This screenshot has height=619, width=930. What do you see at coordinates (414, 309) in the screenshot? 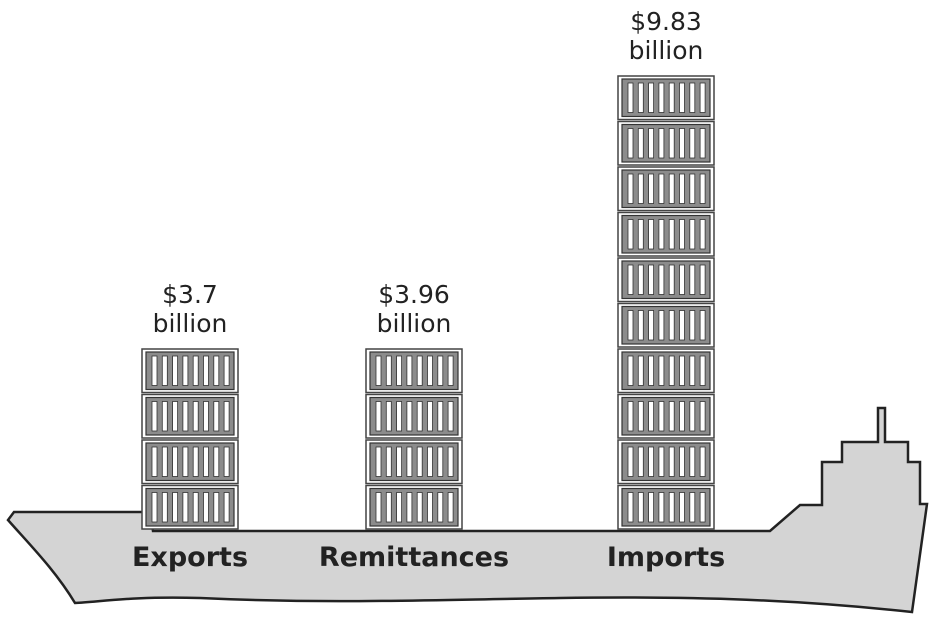
I see `value-label: $3.96 billion` at bounding box center [414, 309].